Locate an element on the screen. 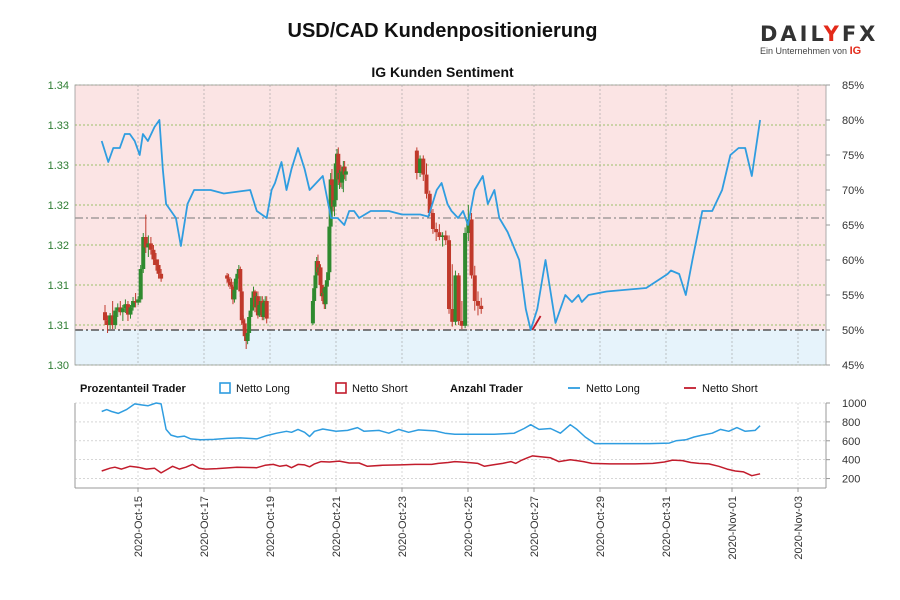 This screenshot has height=600, width=900. long-zone-background is located at coordinates (450, 347).